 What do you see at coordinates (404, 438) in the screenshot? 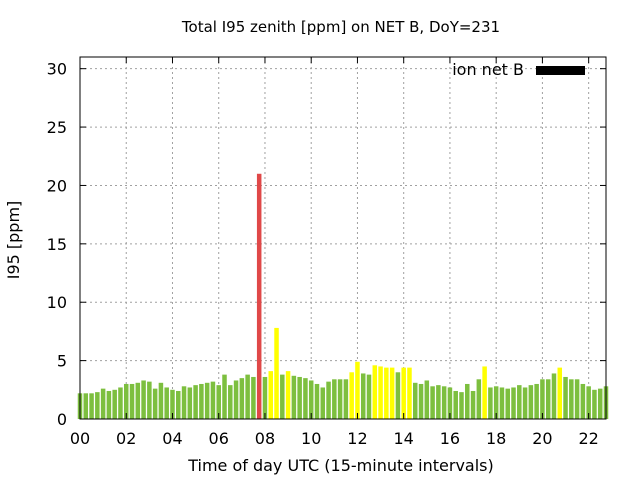
I see `x-tick-label: 14` at bounding box center [404, 438].